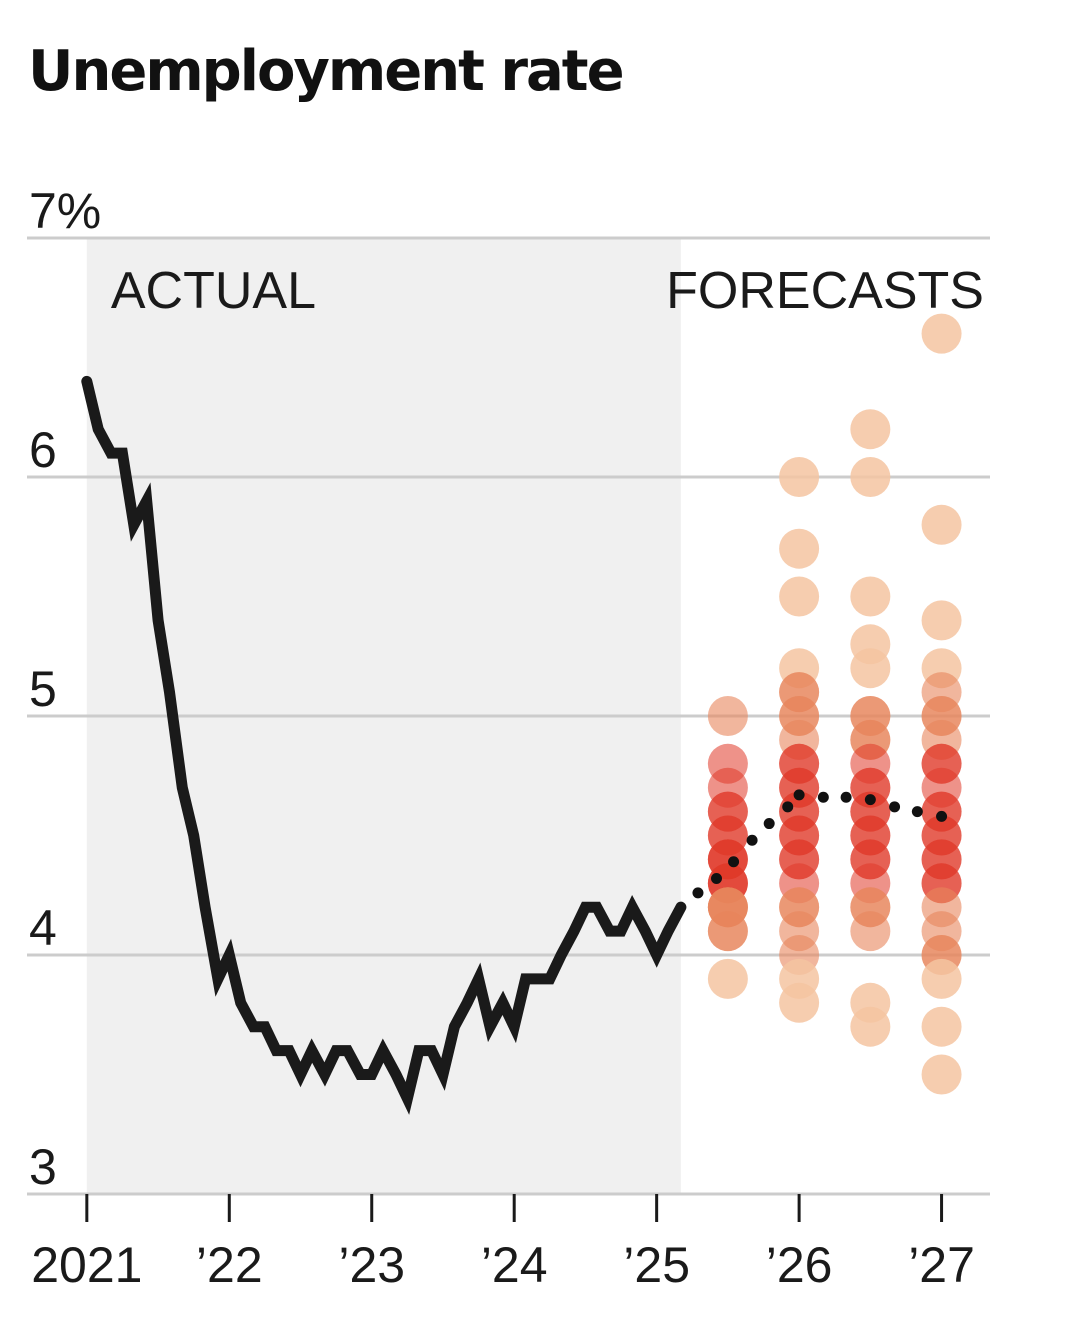 The image size is (1067, 1340). I want to click on x-axis: 2021 ’22 ’23 ’24 ’25 ’26 ’27, so click(508, 1242).